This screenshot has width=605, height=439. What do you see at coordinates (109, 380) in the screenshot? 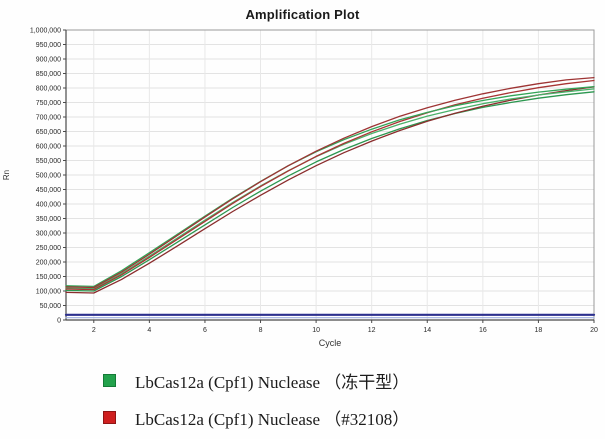
I see `legend-swatch-green` at bounding box center [109, 380].